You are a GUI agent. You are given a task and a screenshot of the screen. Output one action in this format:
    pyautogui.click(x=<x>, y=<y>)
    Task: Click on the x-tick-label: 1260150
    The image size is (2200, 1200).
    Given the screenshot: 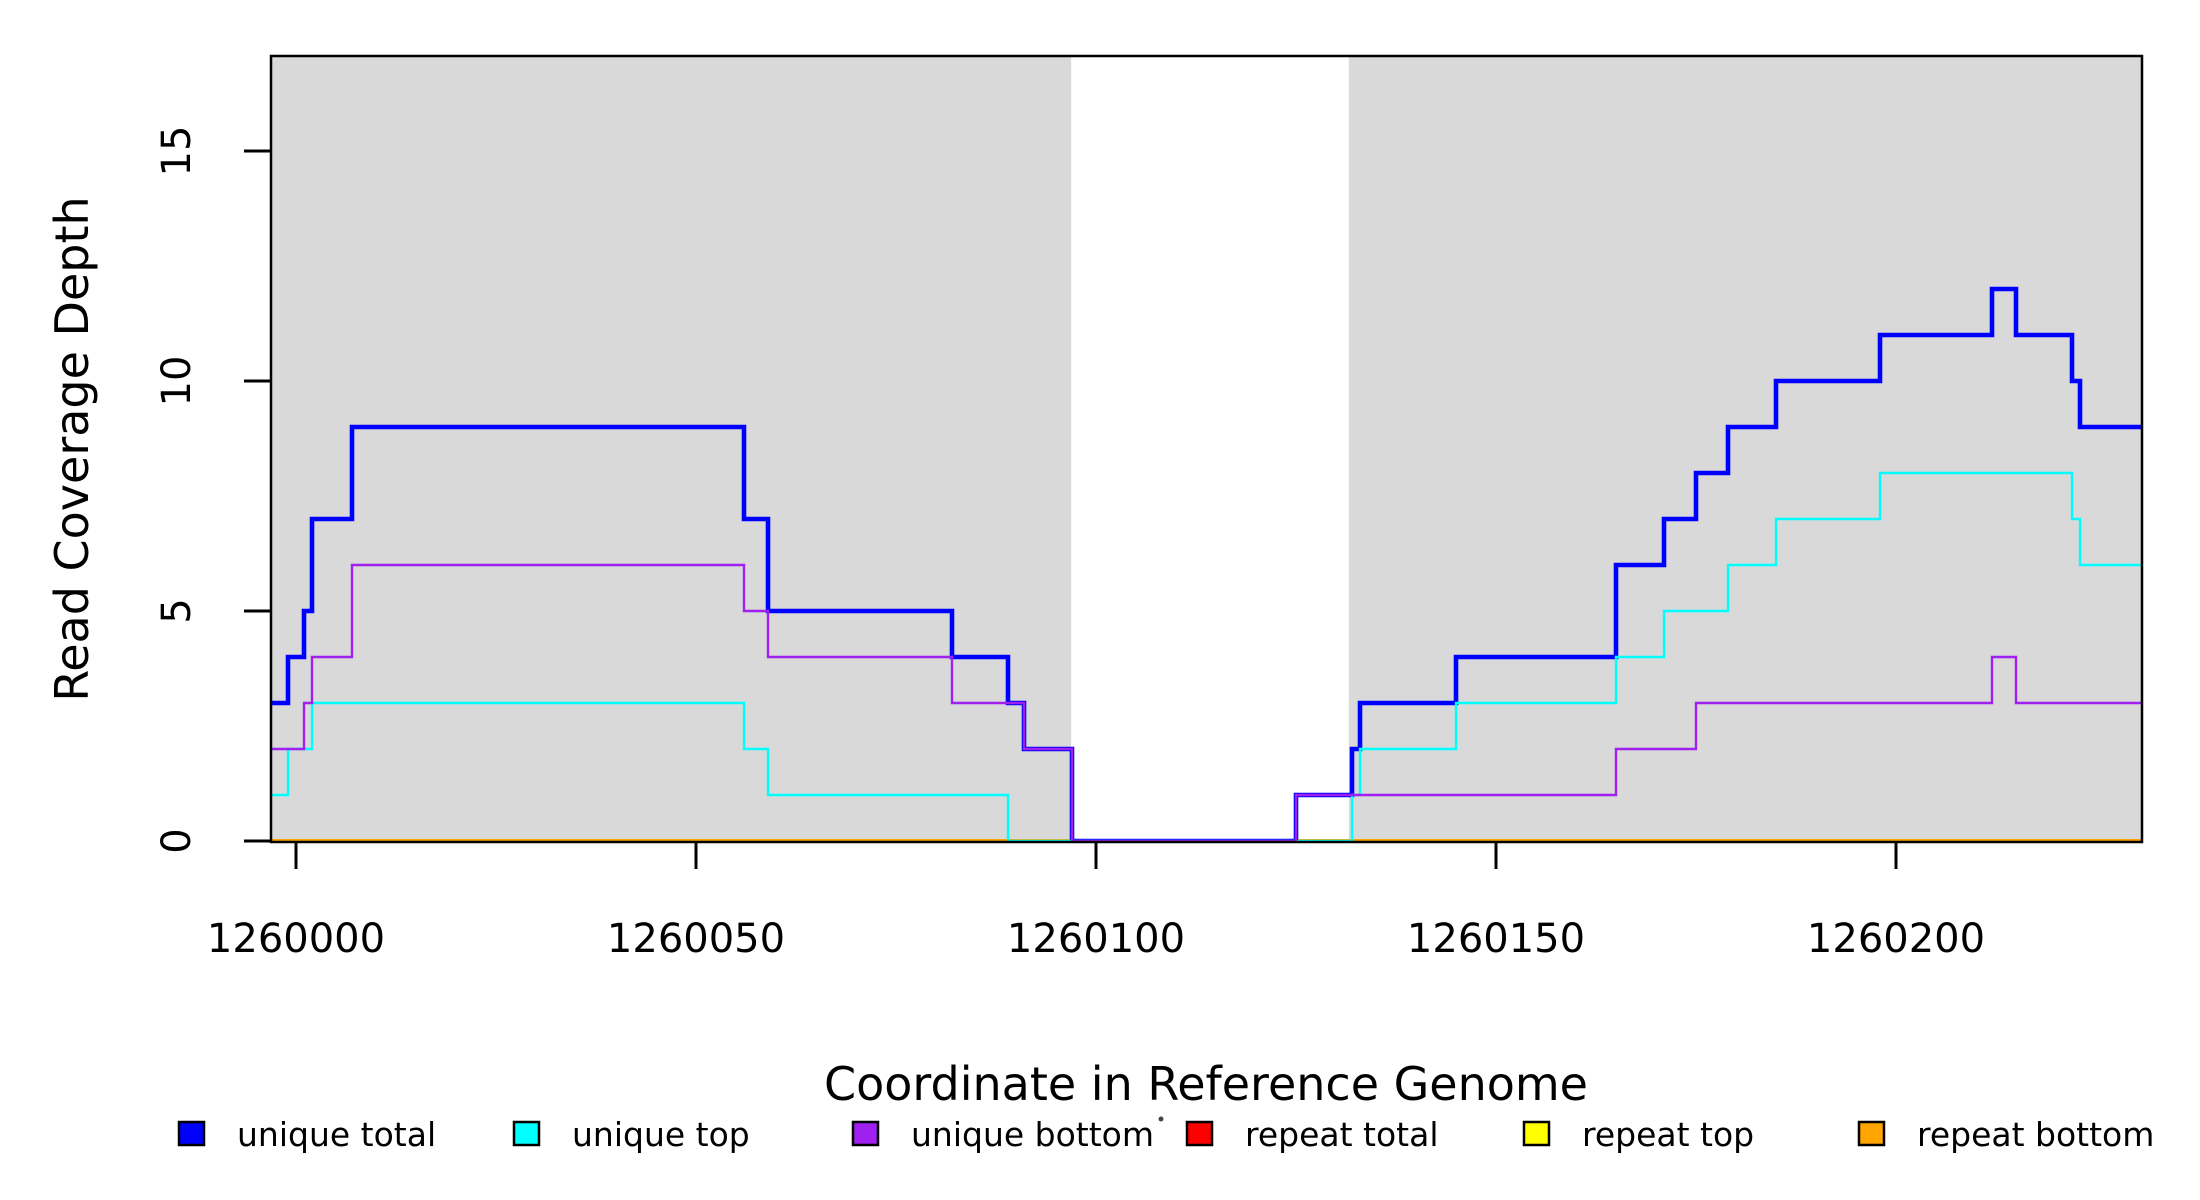 What is the action you would take?
    pyautogui.click(x=1496, y=939)
    